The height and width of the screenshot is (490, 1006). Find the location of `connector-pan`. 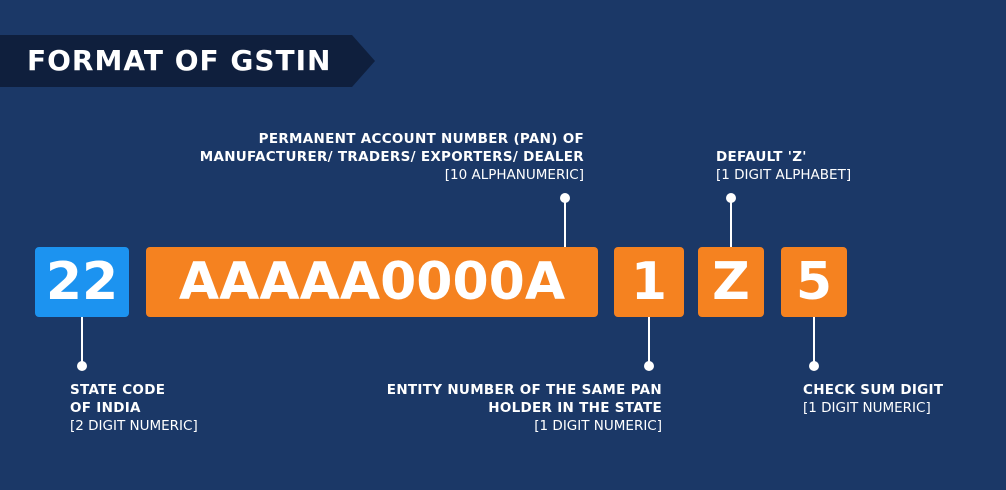

connector-pan is located at coordinates (565, 220).